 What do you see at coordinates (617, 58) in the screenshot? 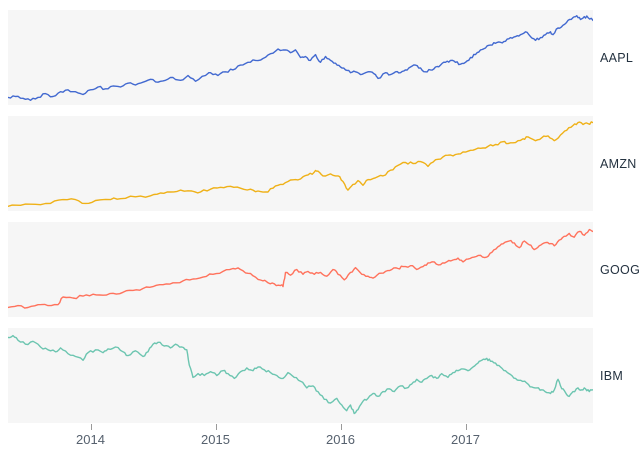
I see `facet-label-aapl: AAPL` at bounding box center [617, 58].